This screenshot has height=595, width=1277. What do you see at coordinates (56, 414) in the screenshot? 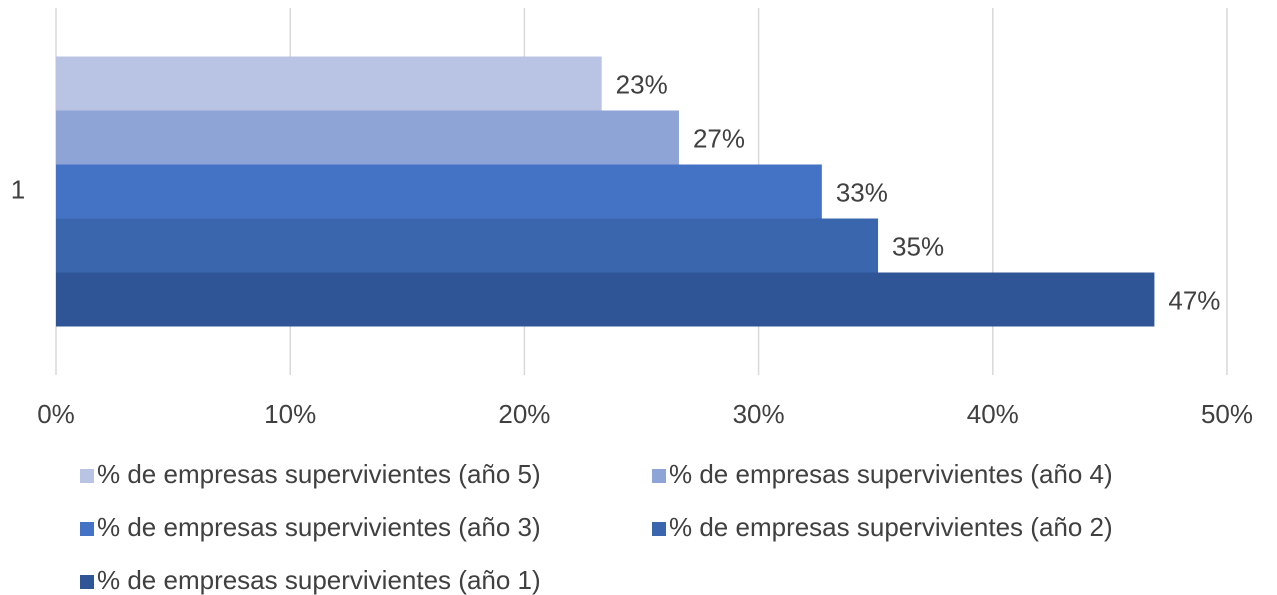
I see `x-tick-label: 0%` at bounding box center [56, 414].